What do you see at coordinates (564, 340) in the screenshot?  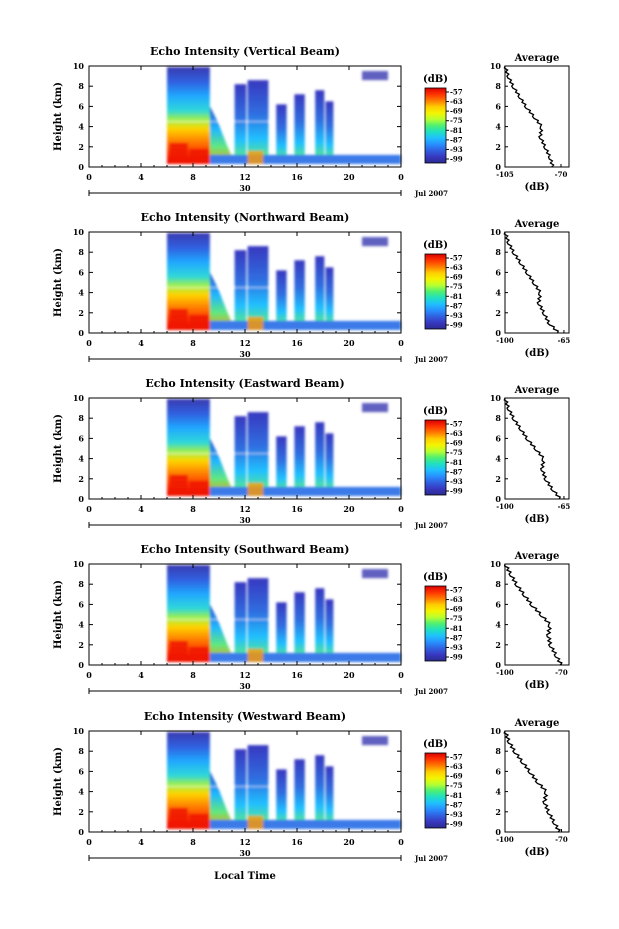 I see `average-x-tick-label: -65` at bounding box center [564, 340].